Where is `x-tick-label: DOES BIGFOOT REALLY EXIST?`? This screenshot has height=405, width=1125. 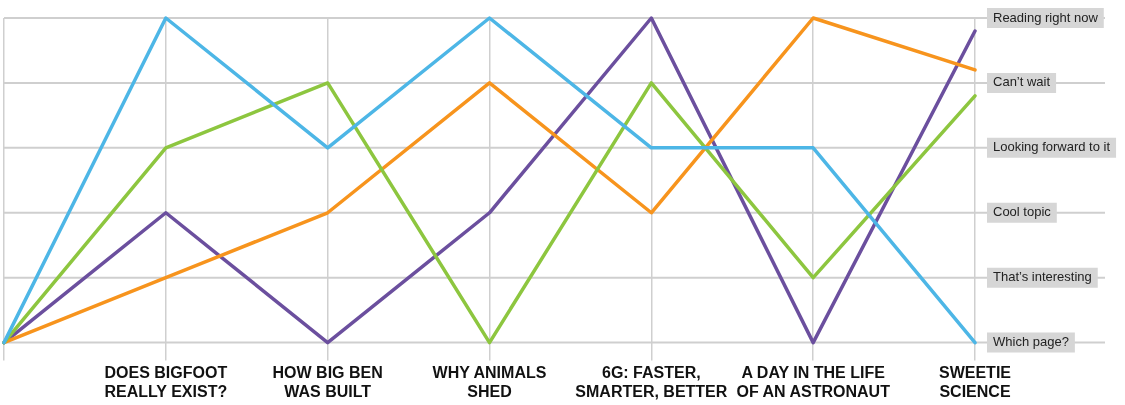 x-tick-label: DOES BIGFOOT REALLY EXIST? is located at coordinates (166, 381).